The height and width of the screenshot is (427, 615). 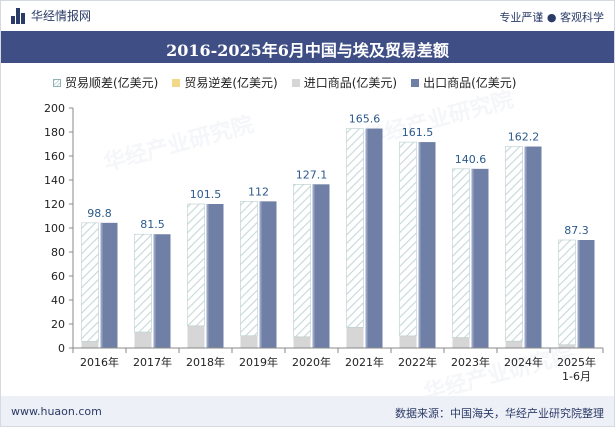 I want to click on x-tick-label: 2018年, so click(x=205, y=362).